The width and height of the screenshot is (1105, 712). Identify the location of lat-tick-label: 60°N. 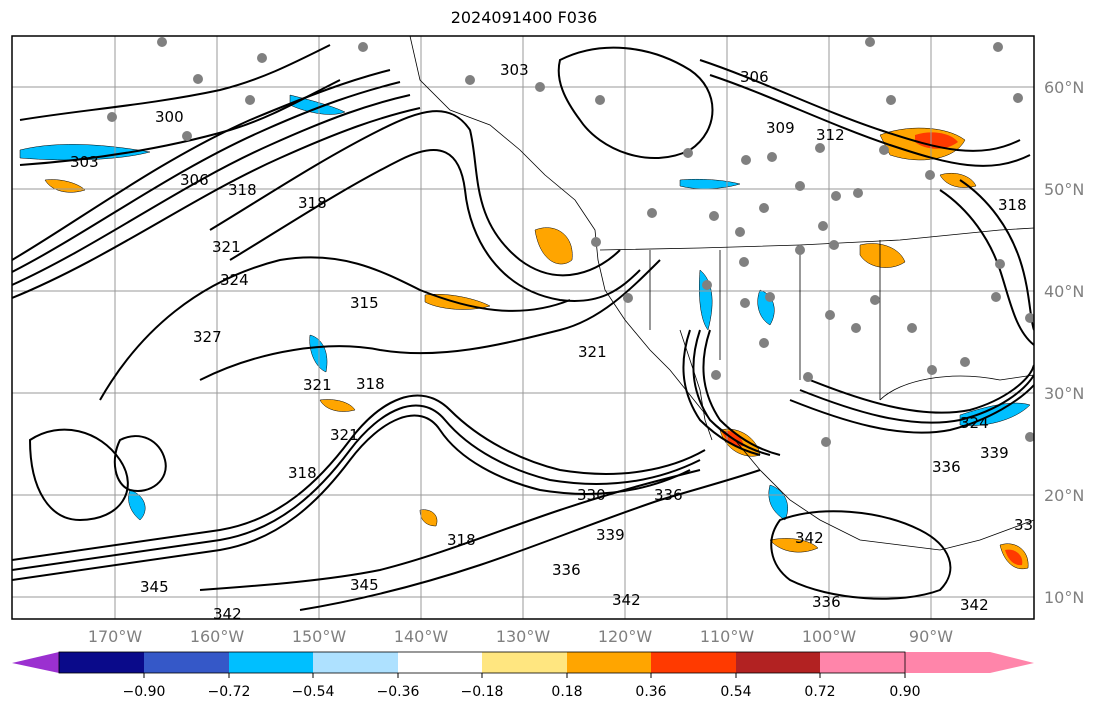
(1064, 87).